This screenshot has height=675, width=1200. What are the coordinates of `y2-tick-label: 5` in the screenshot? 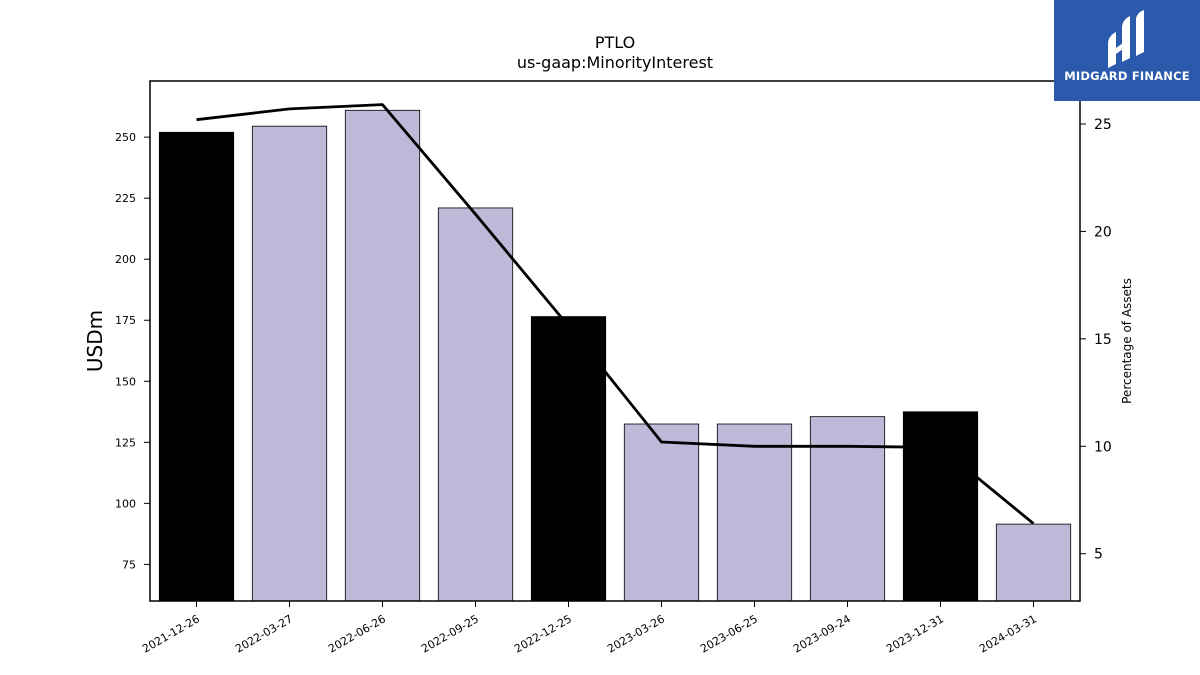 It's located at (1098, 555).